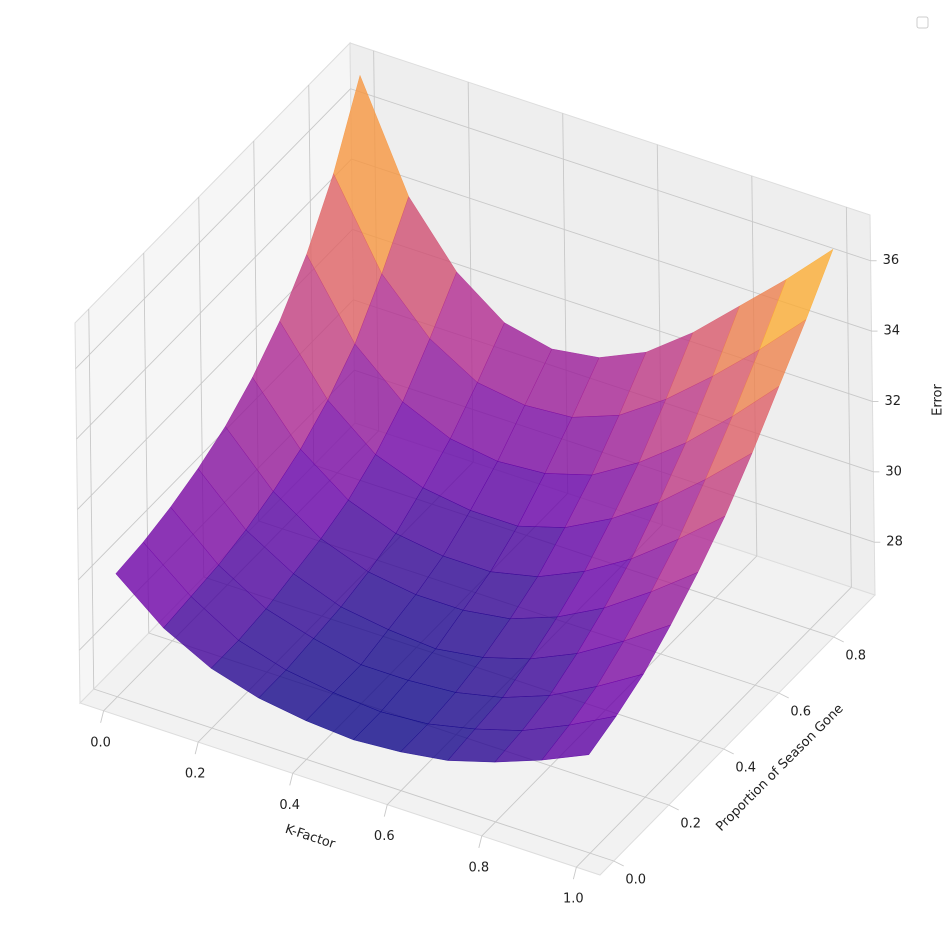 The width and height of the screenshot is (944, 944). What do you see at coordinates (384, 836) in the screenshot?
I see `x-tick-label: 0.6` at bounding box center [384, 836].